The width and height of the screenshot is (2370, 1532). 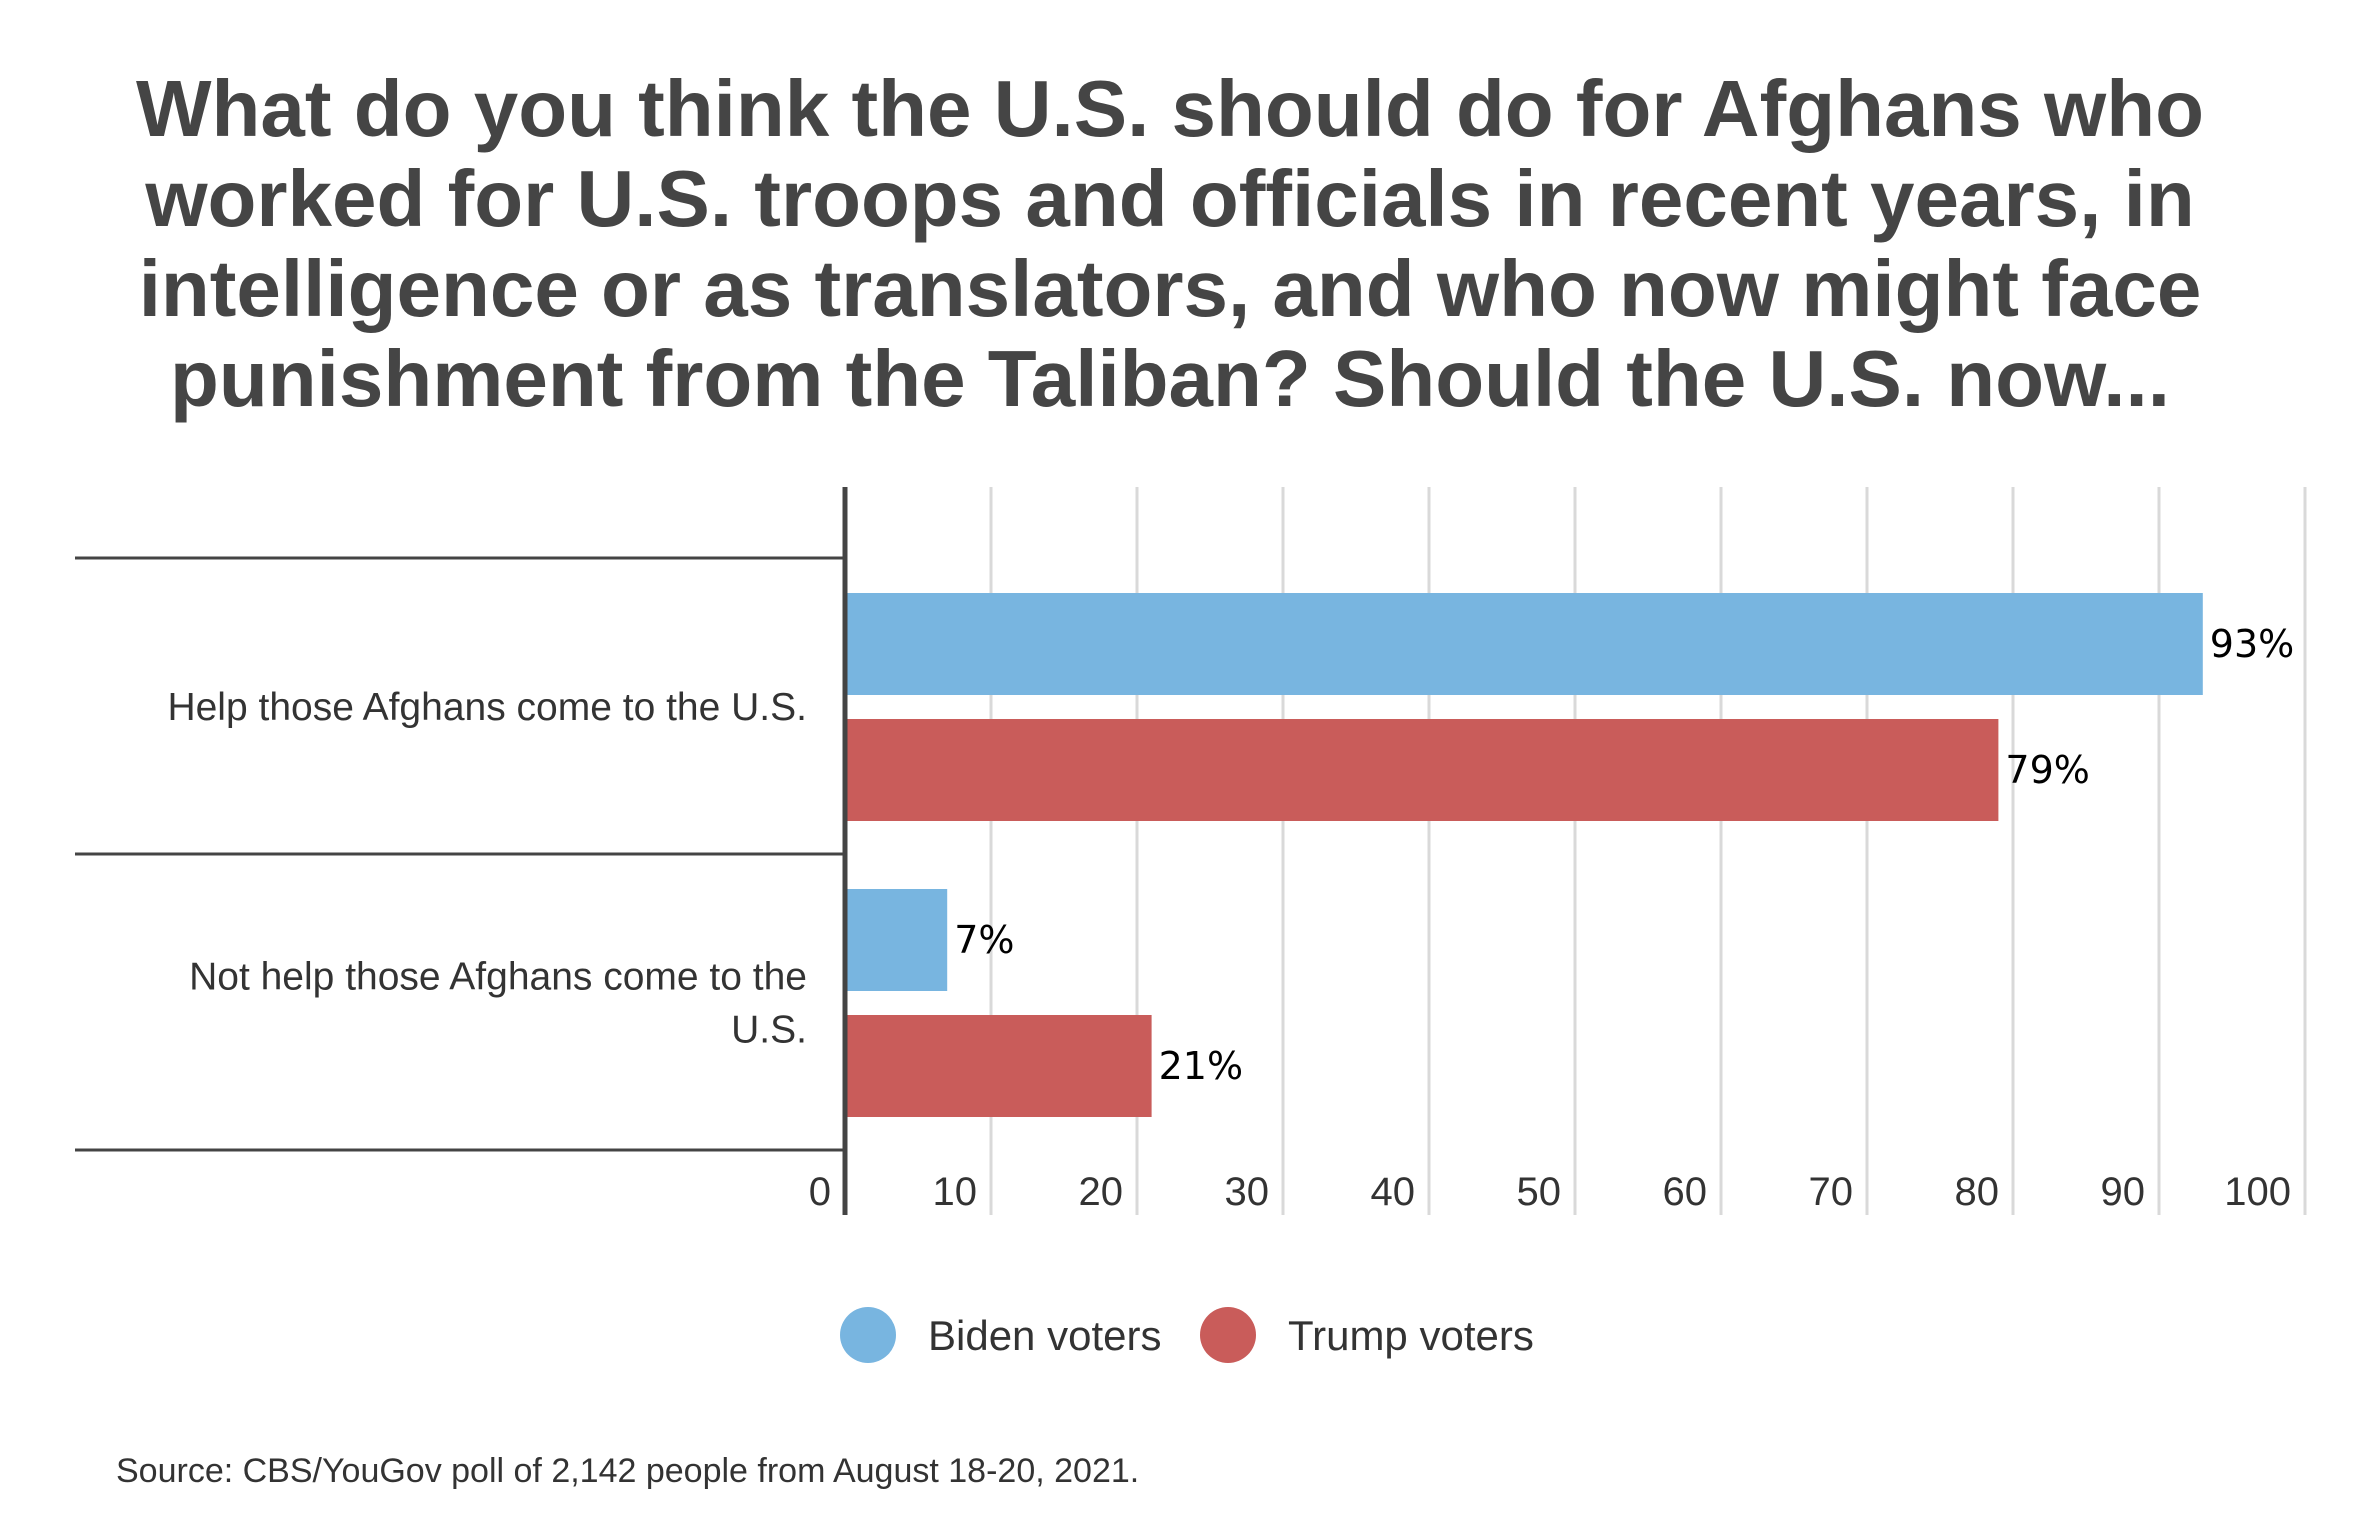 What do you see at coordinates (1411, 1335) in the screenshot?
I see `legend-label: Trump voters` at bounding box center [1411, 1335].